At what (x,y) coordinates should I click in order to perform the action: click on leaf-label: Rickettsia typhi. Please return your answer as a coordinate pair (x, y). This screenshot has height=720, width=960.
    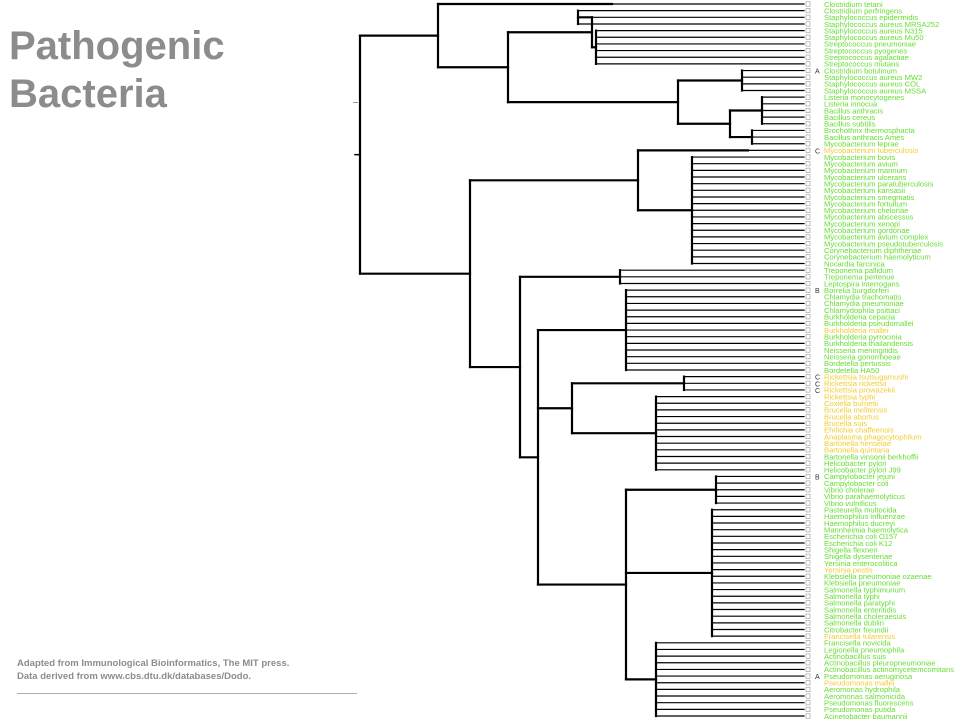
    Looking at the image, I should click on (849, 396).